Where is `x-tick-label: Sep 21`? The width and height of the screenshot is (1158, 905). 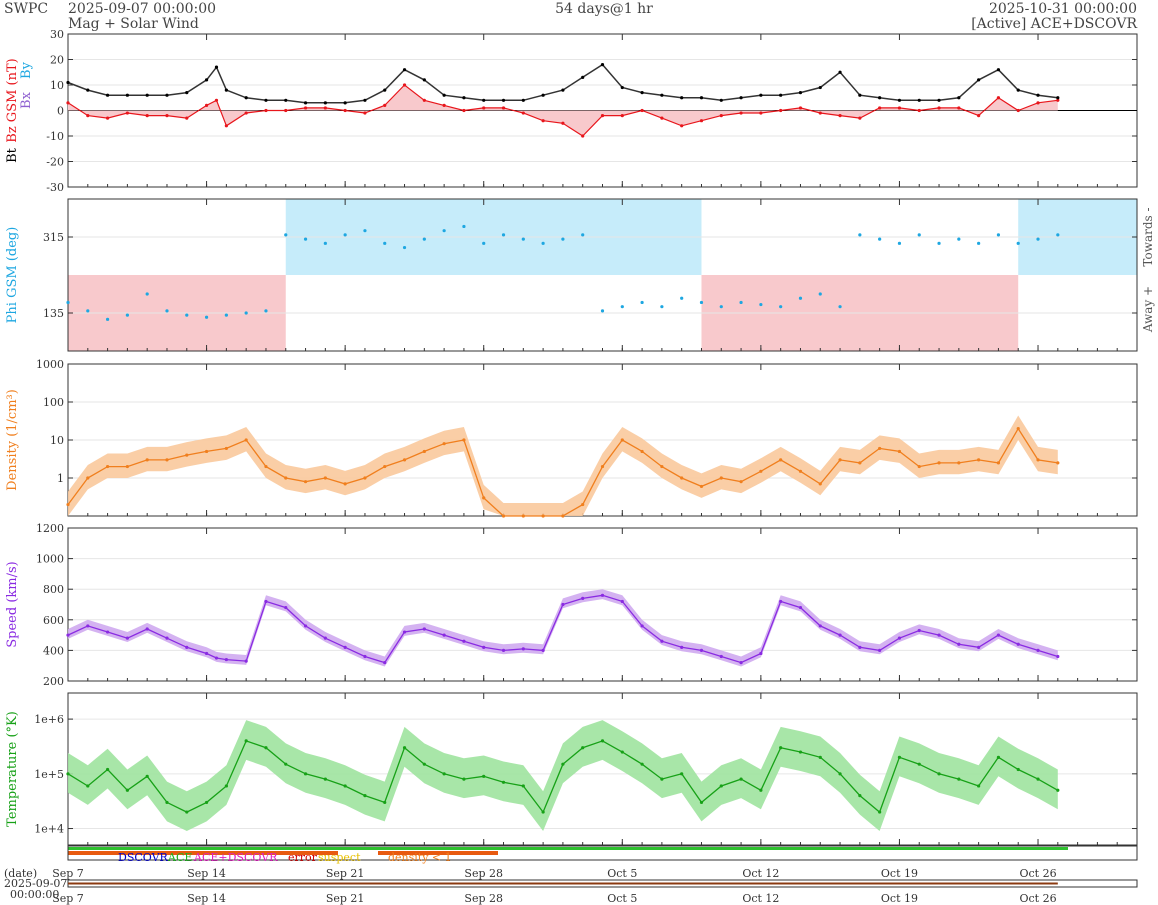
x-tick-label: Sep 21 is located at coordinates (345, 873).